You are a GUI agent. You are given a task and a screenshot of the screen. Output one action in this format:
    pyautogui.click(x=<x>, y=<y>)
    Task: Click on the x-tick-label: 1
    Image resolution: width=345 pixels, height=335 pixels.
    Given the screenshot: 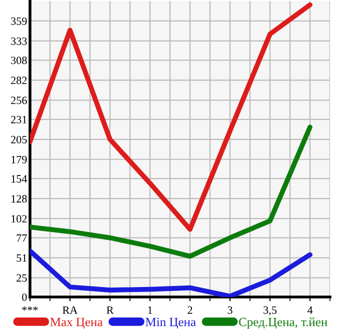 What is the action you would take?
    pyautogui.click(x=150, y=310)
    